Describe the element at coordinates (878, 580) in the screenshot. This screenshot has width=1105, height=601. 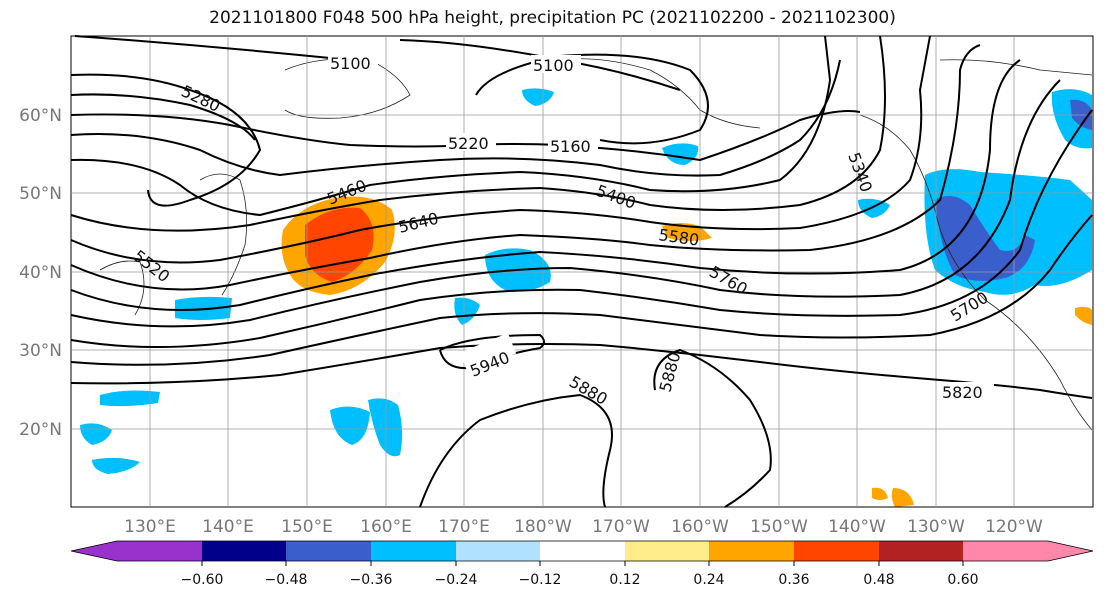
I see `colorbar-tick: 0.48` at that location.